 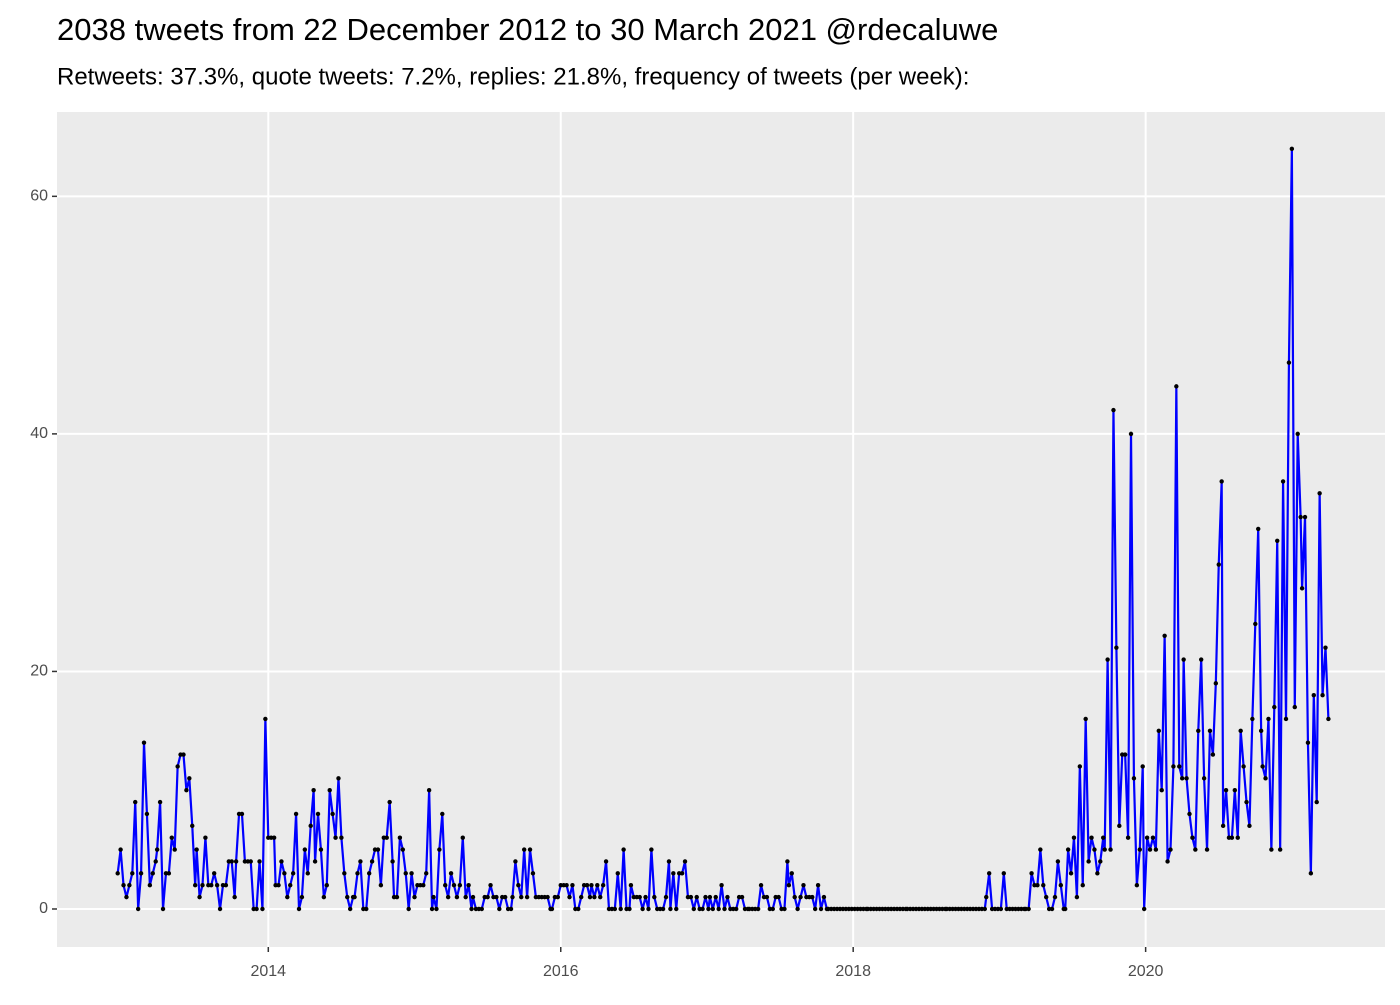 What do you see at coordinates (39, 671) in the screenshot?
I see `y-tick-label: 20` at bounding box center [39, 671].